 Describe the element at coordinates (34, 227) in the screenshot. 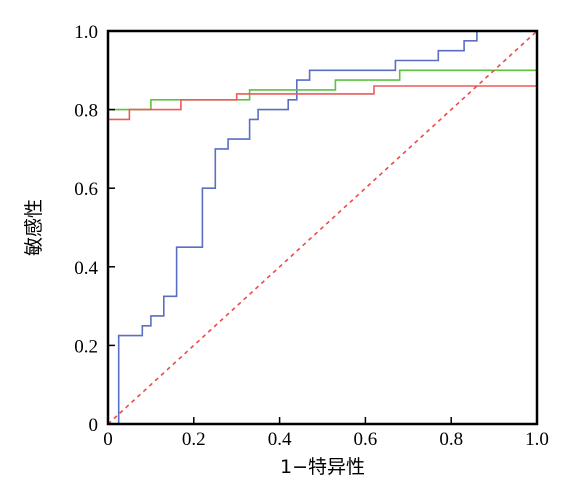

I see `y-axis-title: 敏感性` at that location.